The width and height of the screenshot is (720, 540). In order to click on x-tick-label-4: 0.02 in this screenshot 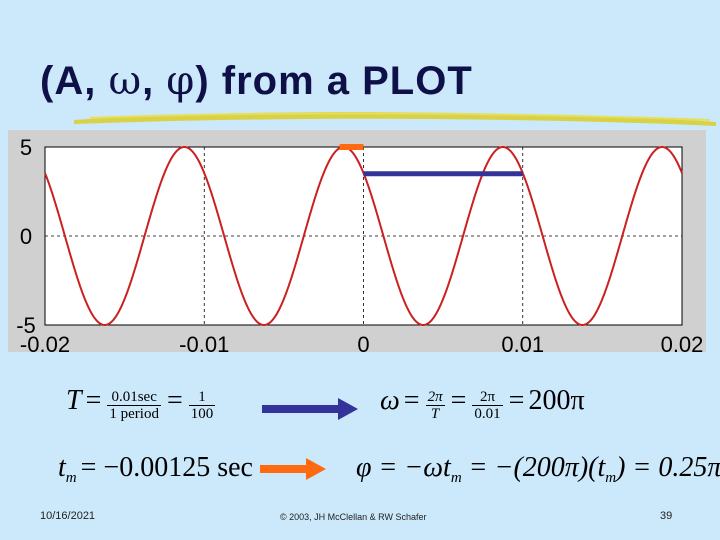, I will do `click(682, 344)`.